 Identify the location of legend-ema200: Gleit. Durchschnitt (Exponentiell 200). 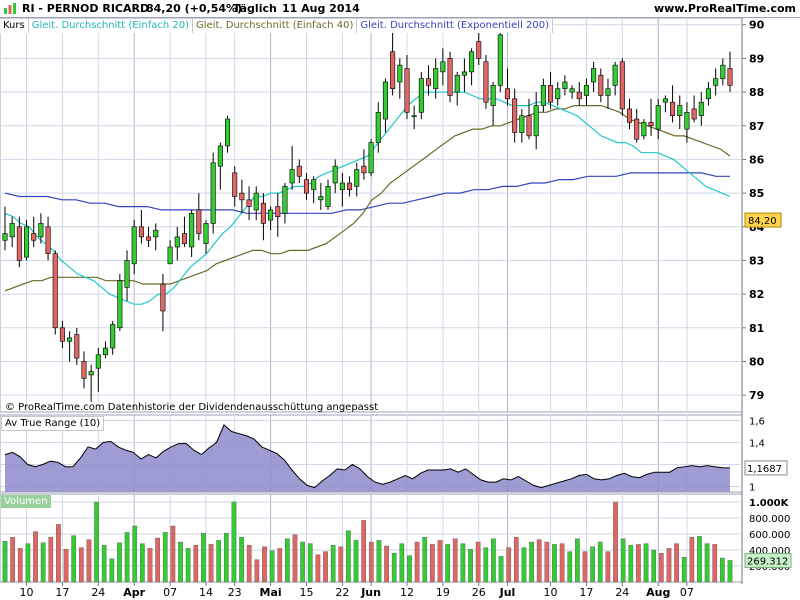
(455, 26).